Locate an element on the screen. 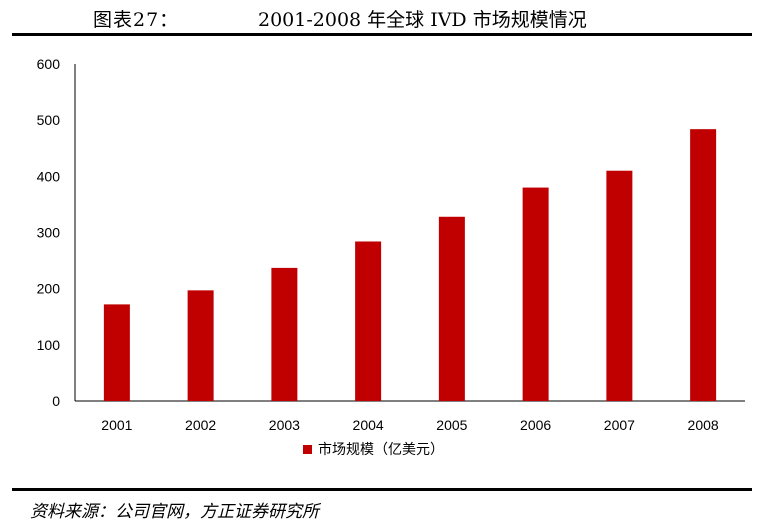 This screenshot has width=765, height=529. y-tick-label: 0 is located at coordinates (56, 401).